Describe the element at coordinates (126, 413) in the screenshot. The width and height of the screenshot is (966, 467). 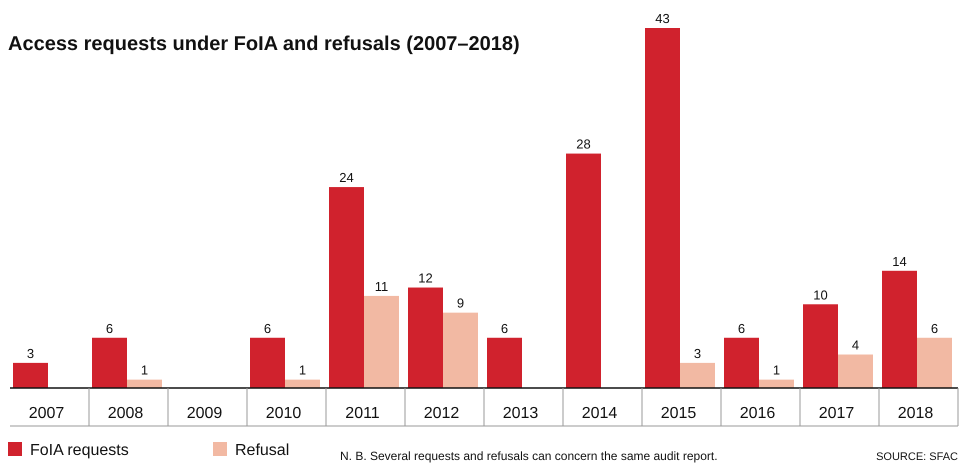
I see `x-tick-label: 2008` at that location.